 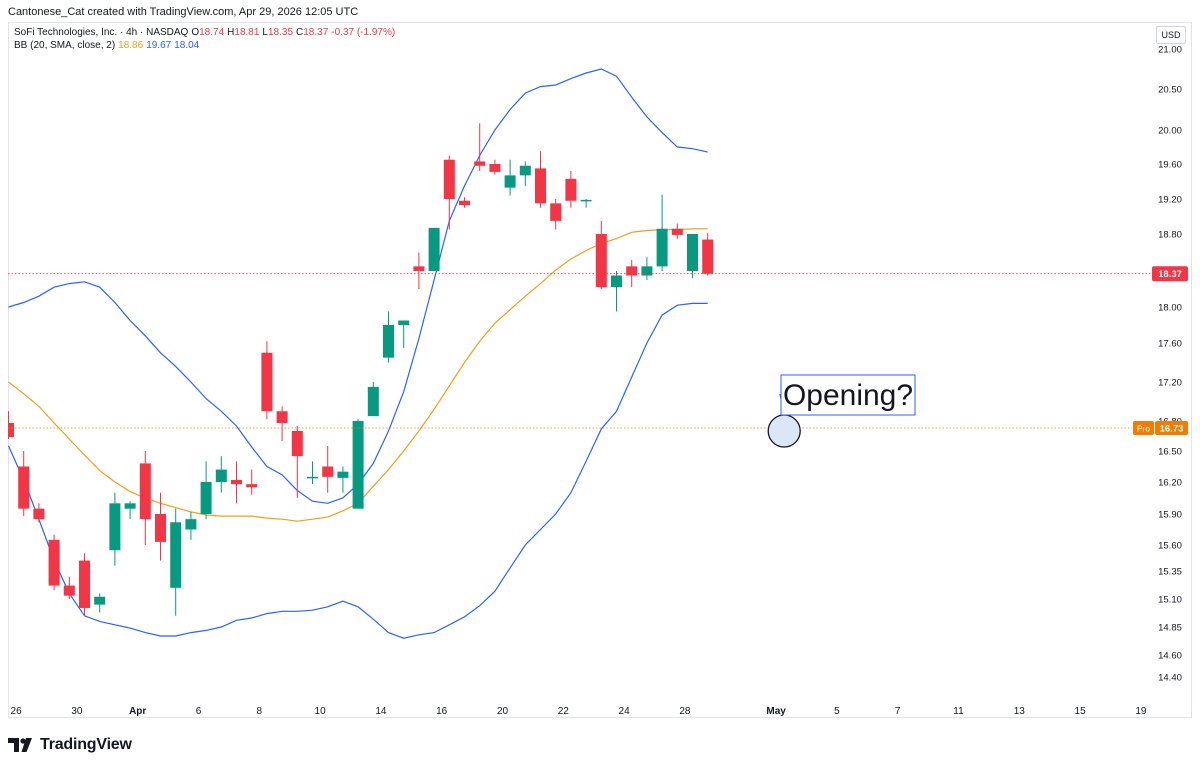 I want to click on pro-price-tag, so click(x=1171, y=428).